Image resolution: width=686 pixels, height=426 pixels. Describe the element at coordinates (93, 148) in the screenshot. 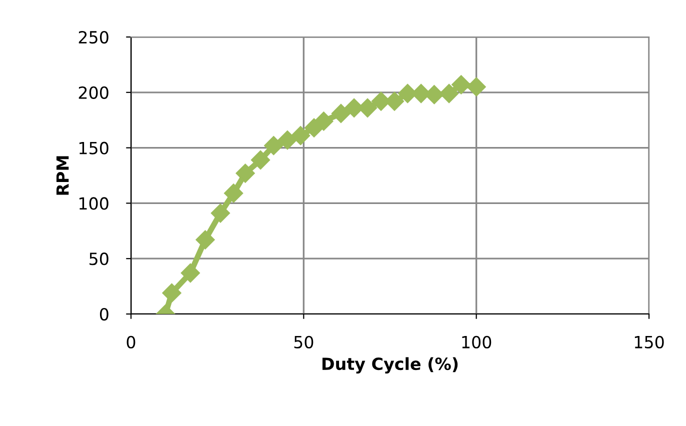

I see `y-tick-label: 150` at that location.